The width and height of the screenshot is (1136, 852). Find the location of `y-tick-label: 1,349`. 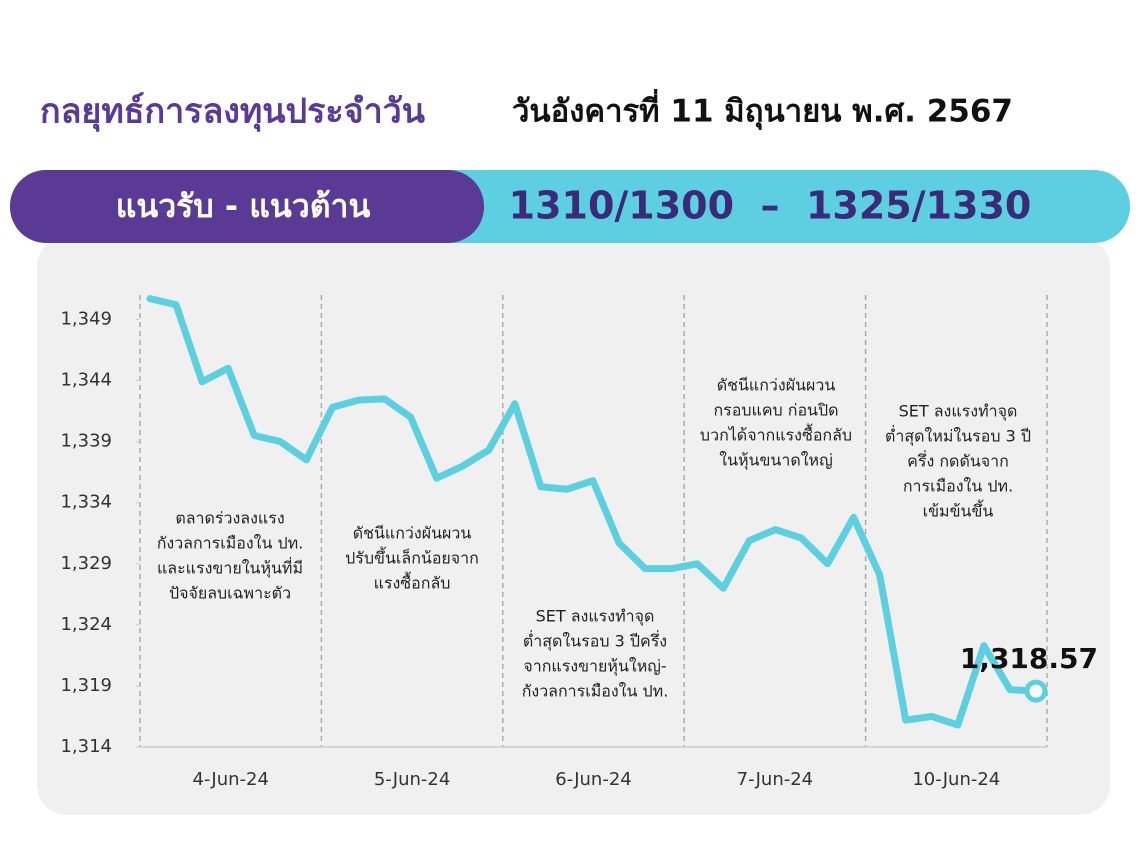

y-tick-label: 1,349 is located at coordinates (86, 318).